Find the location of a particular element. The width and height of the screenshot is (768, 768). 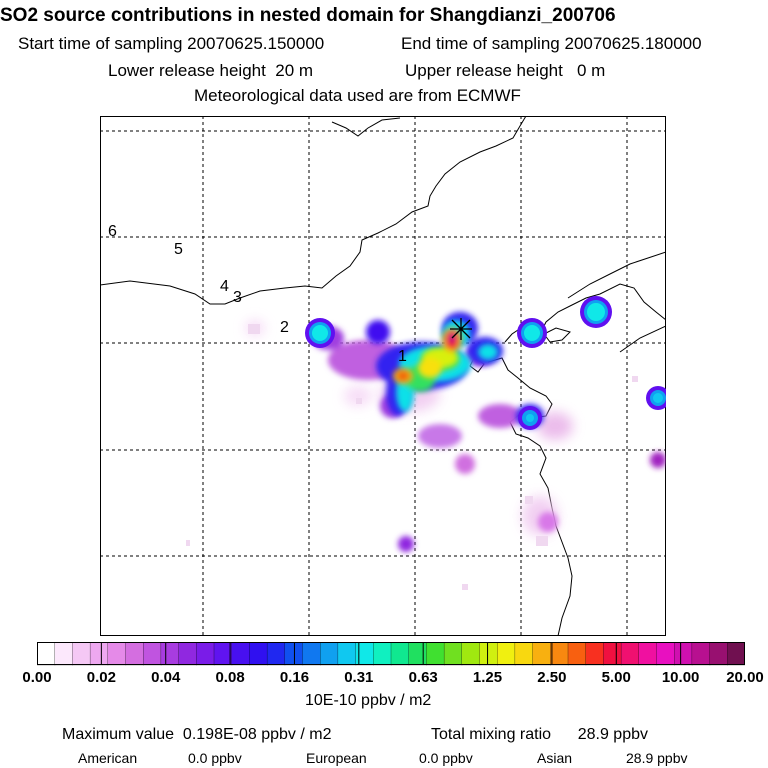

asian-value: 28.9 ppbv is located at coordinates (657, 758).